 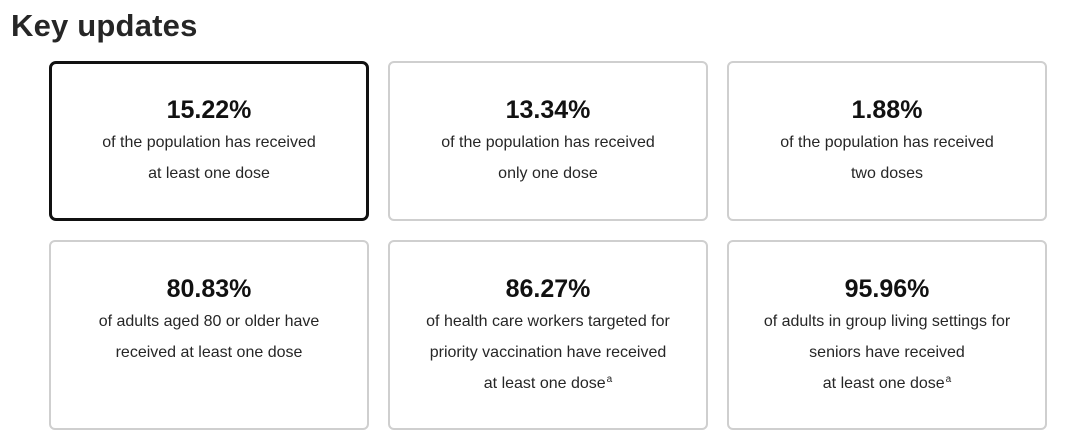 I want to click on stat-value: 95.96%, so click(x=887, y=289).